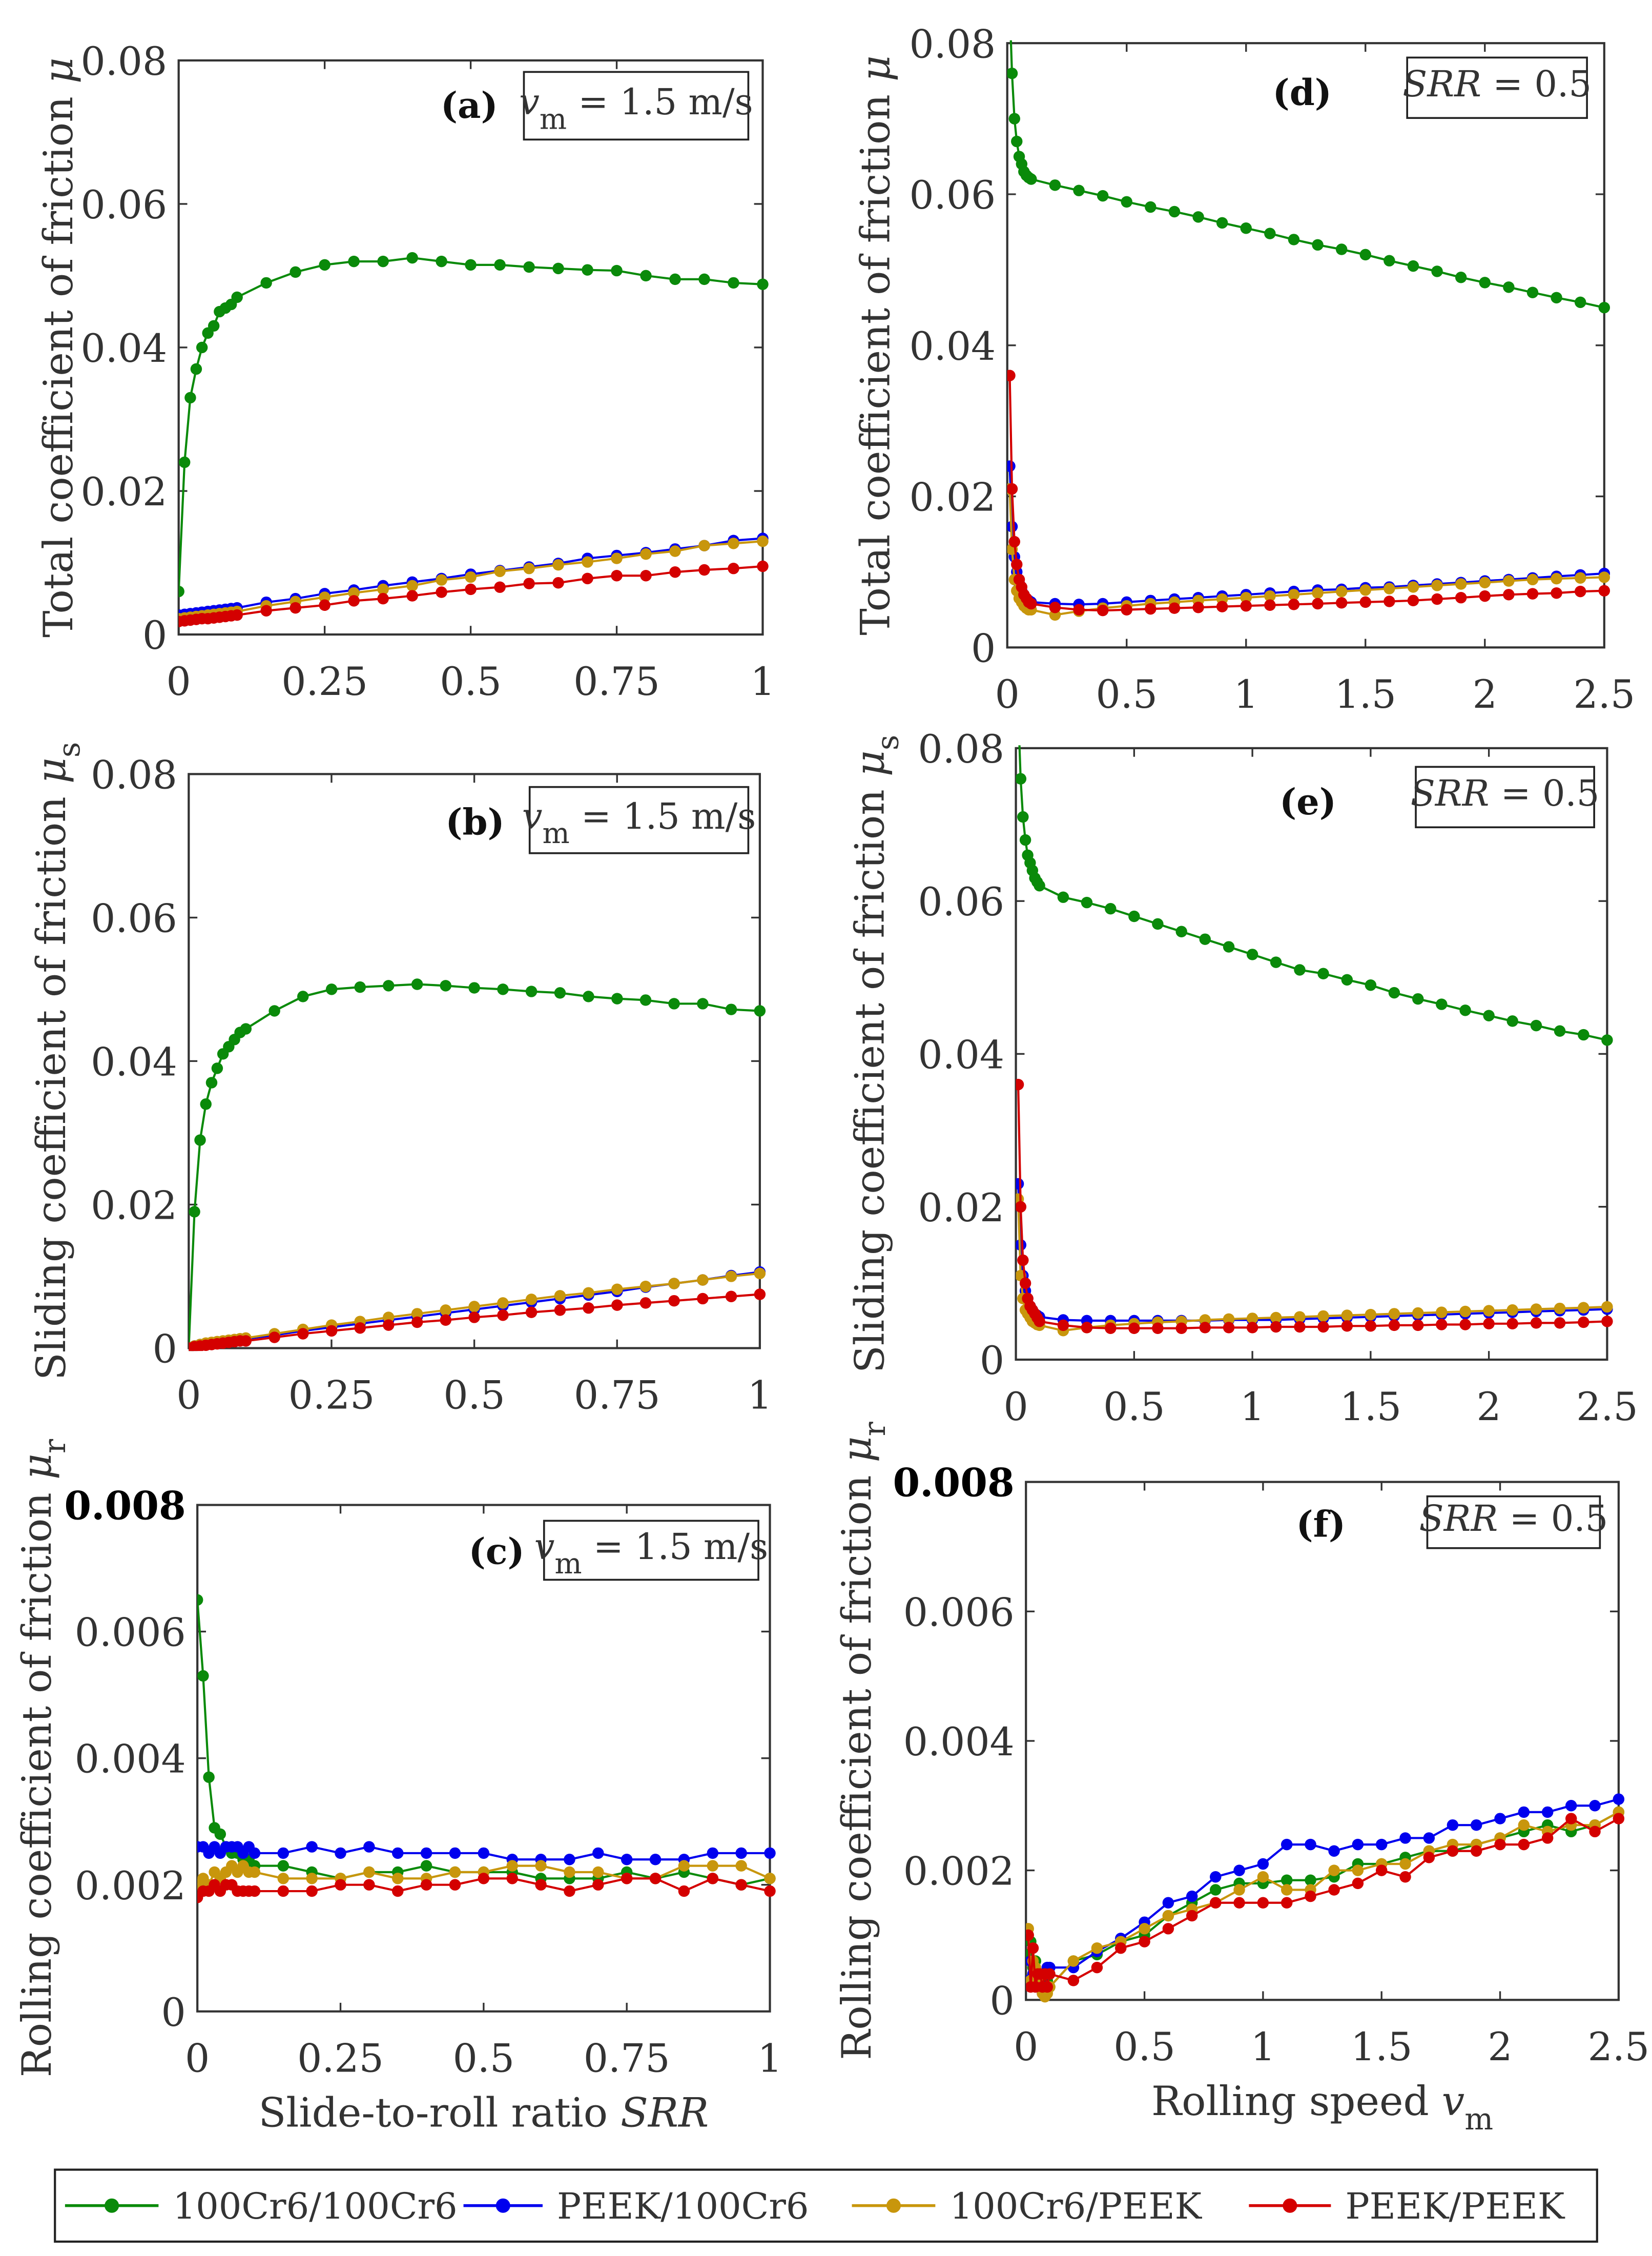 The height and width of the screenshot is (2256, 1652). I want to click on y-axis-label-subscript: r, so click(874, 1428).